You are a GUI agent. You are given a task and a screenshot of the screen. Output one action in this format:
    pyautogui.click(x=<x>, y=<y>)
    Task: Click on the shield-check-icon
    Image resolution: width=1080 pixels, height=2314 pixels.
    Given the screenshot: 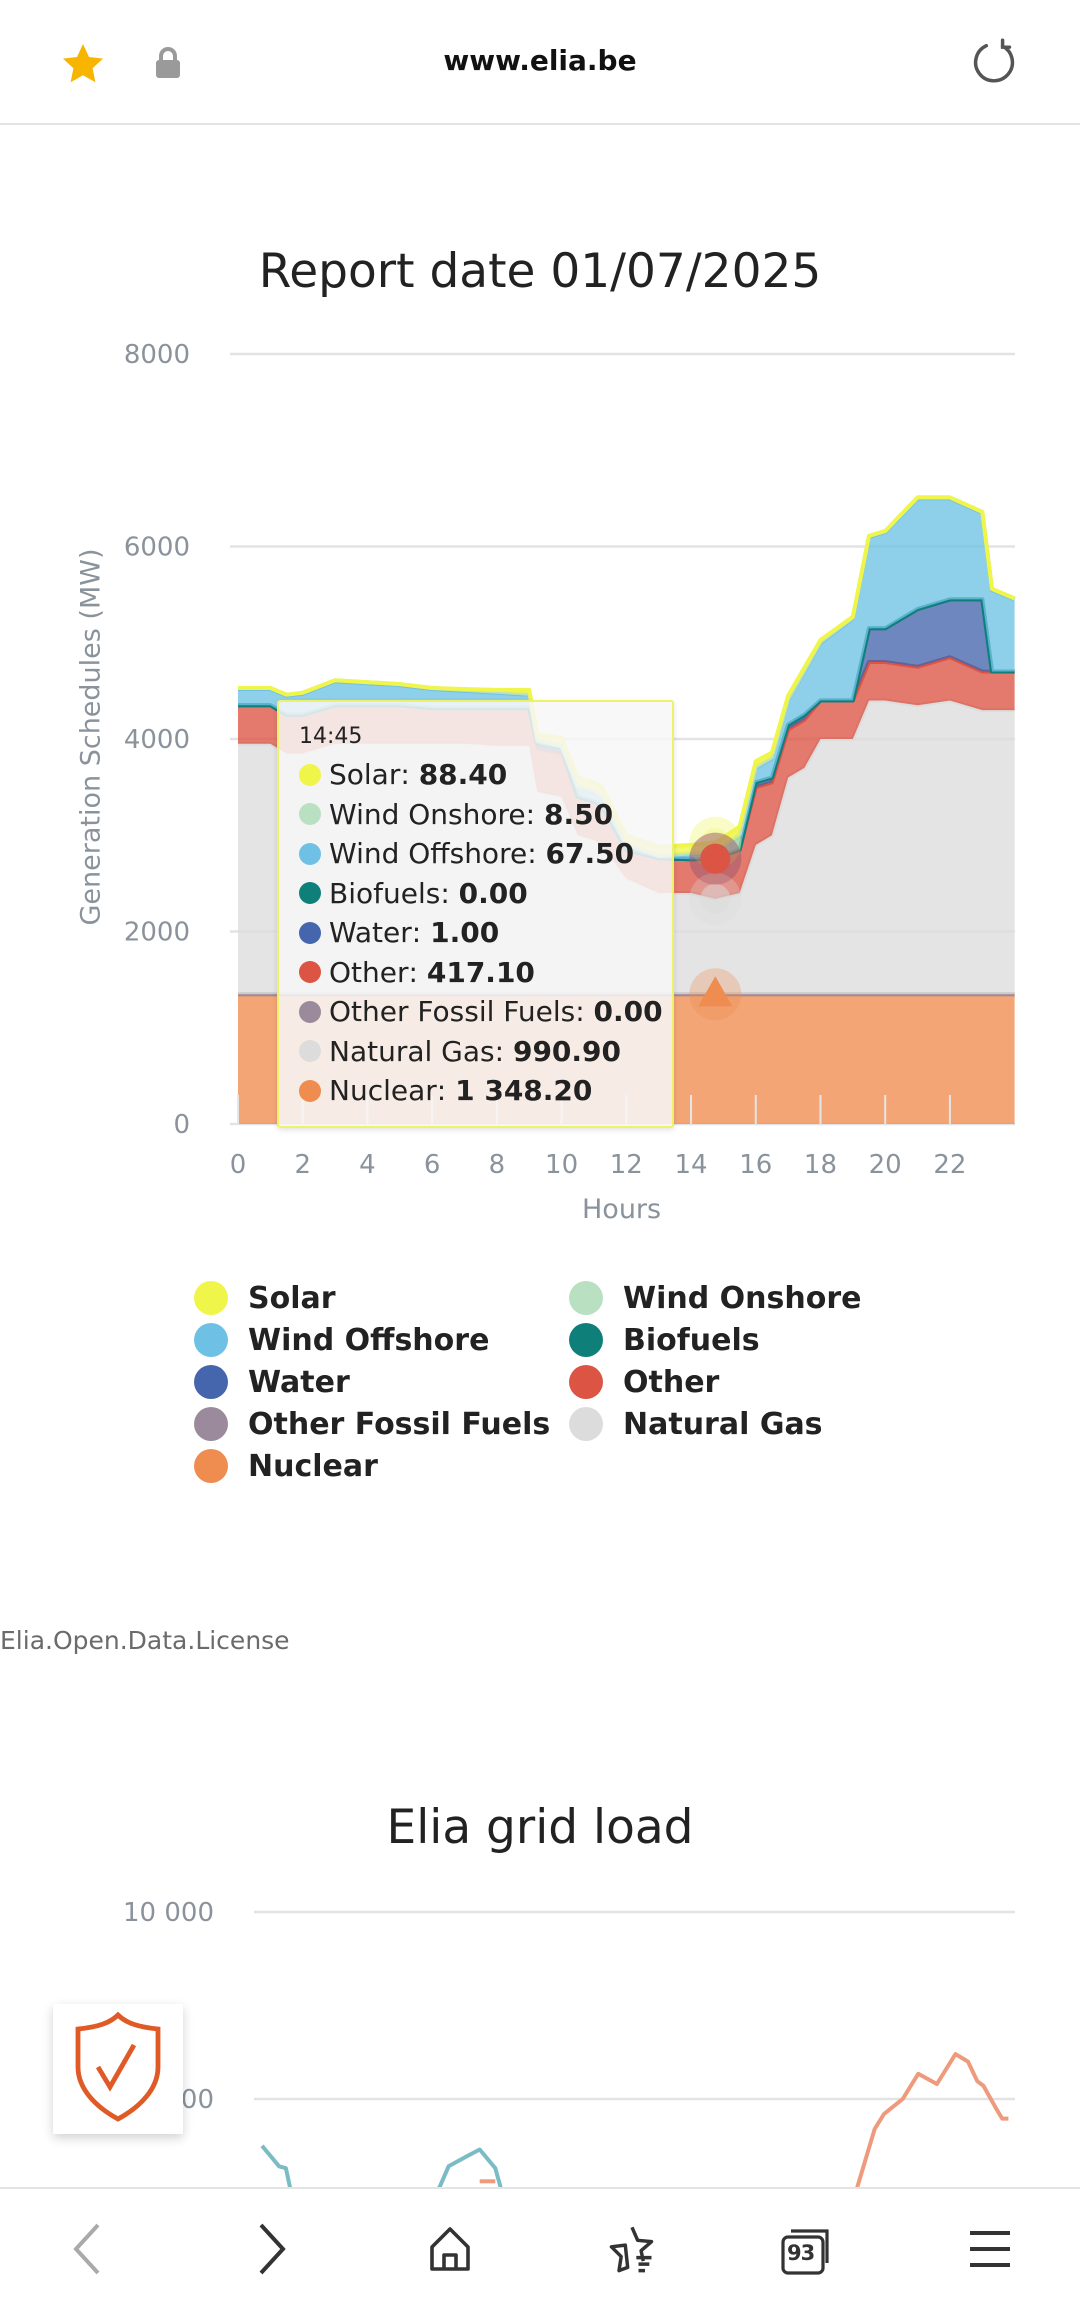 What is the action you would take?
    pyautogui.click(x=118, y=2069)
    